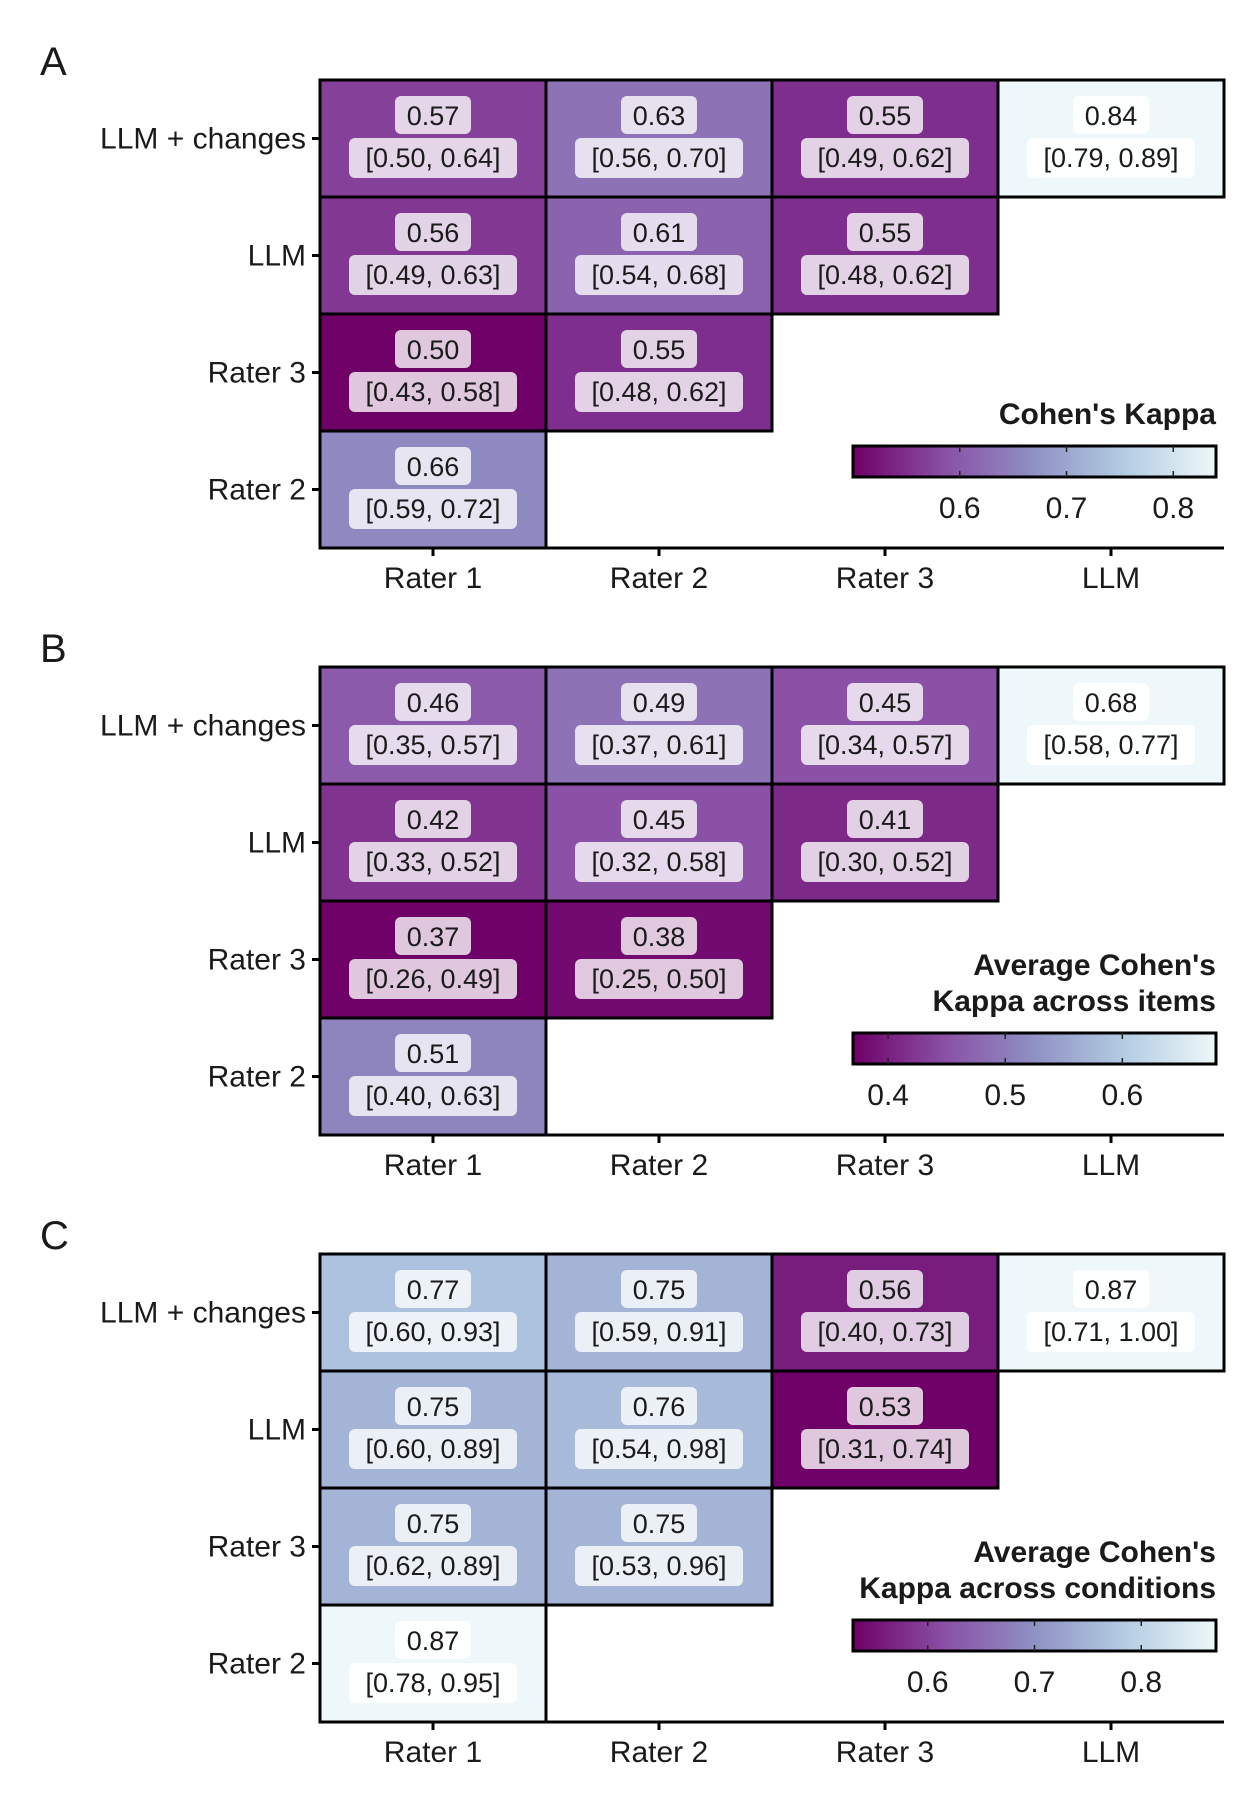  I want to click on heatmap-cell: 0.49 [0.37, 0.61], so click(659, 725).